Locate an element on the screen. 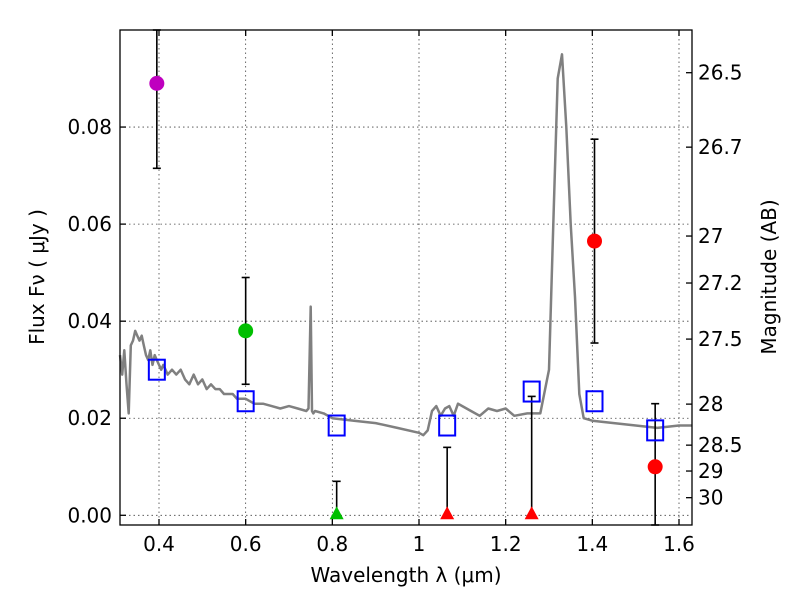  y-tick-label: 0.08 is located at coordinates (89, 127).